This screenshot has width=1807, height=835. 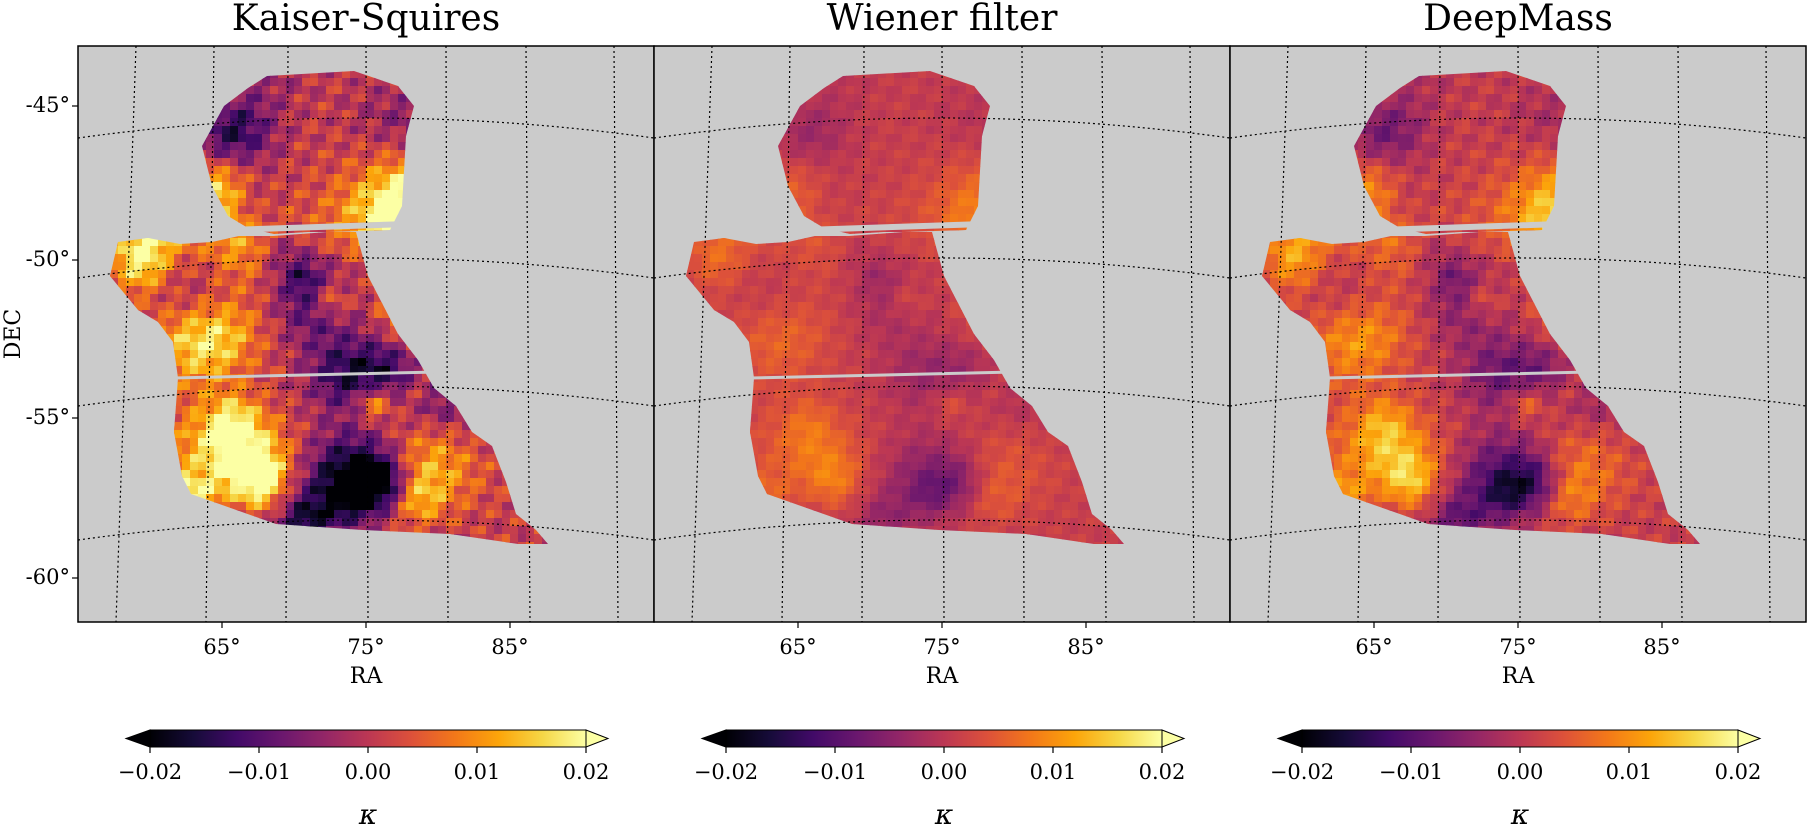 I want to click on y-tick-label: -60°, so click(x=48, y=577).